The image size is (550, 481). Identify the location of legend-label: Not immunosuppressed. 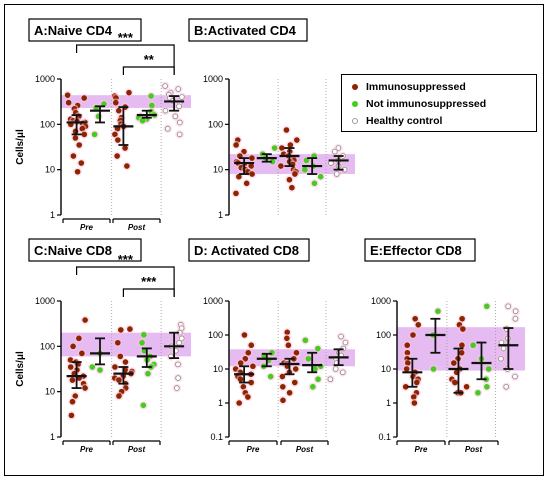
(426, 104).